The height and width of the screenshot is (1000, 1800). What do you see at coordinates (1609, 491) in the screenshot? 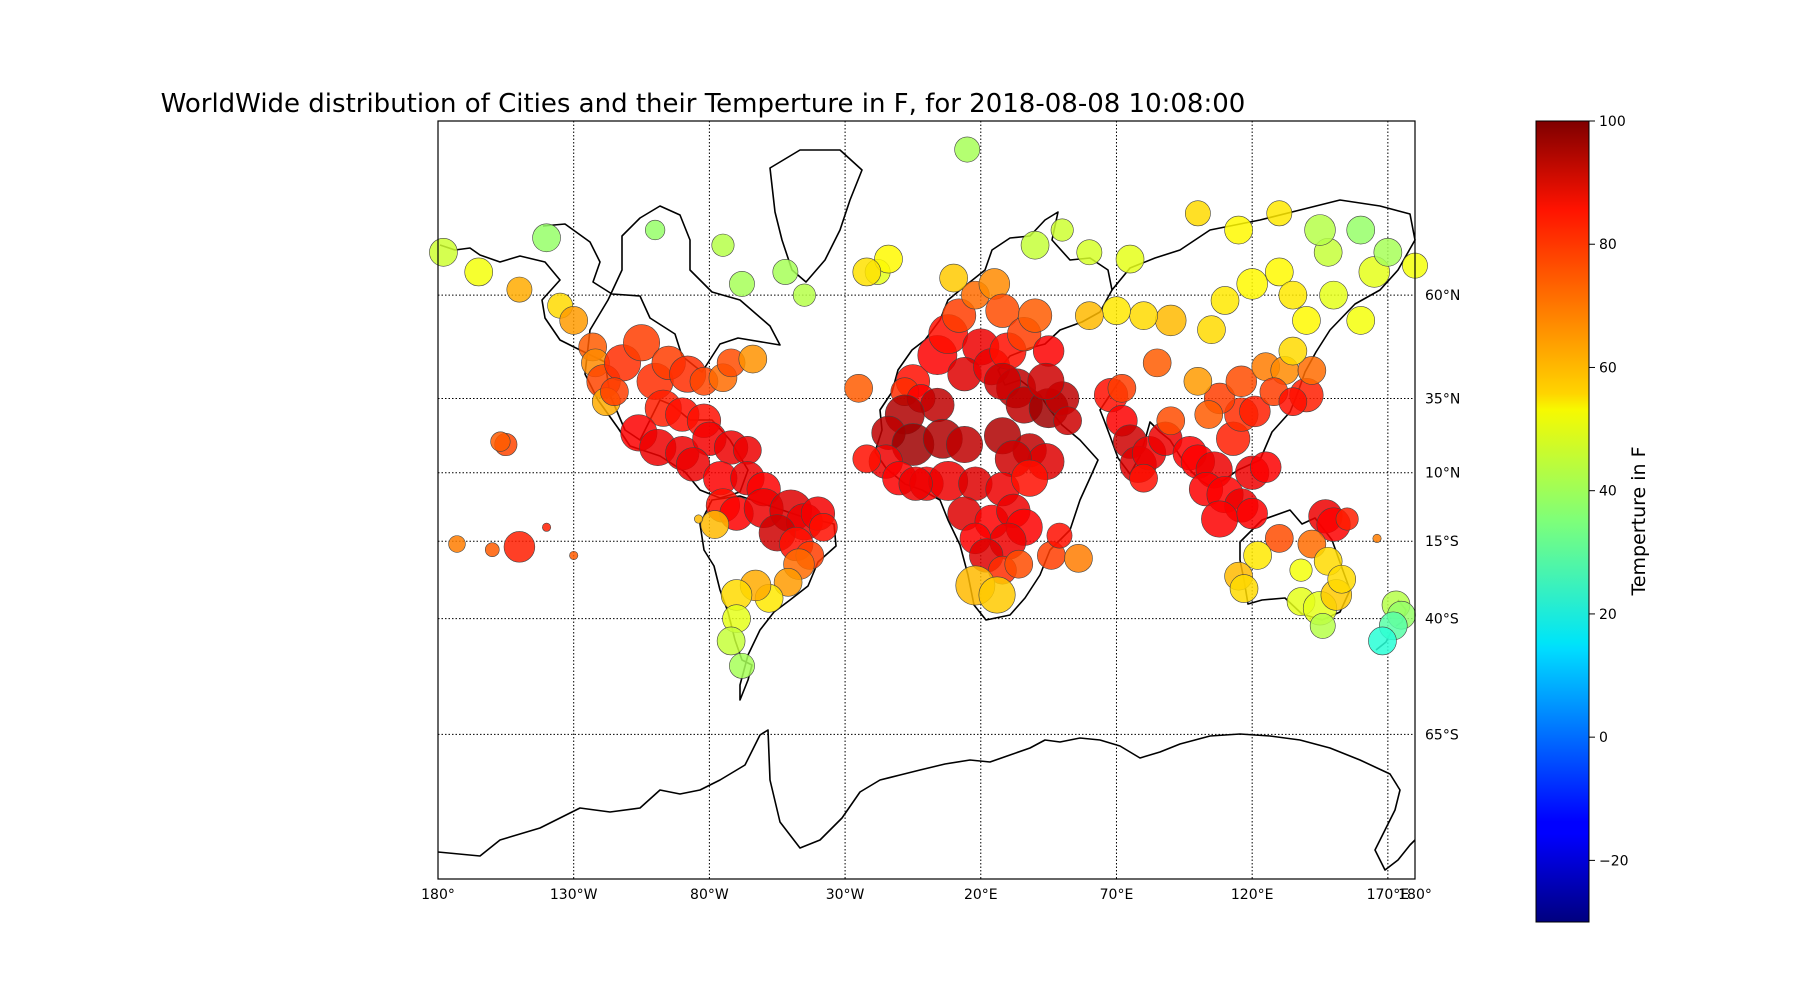
I see `colorbar-ticks: 100 80 60 40 20 0 −20` at bounding box center [1609, 491].